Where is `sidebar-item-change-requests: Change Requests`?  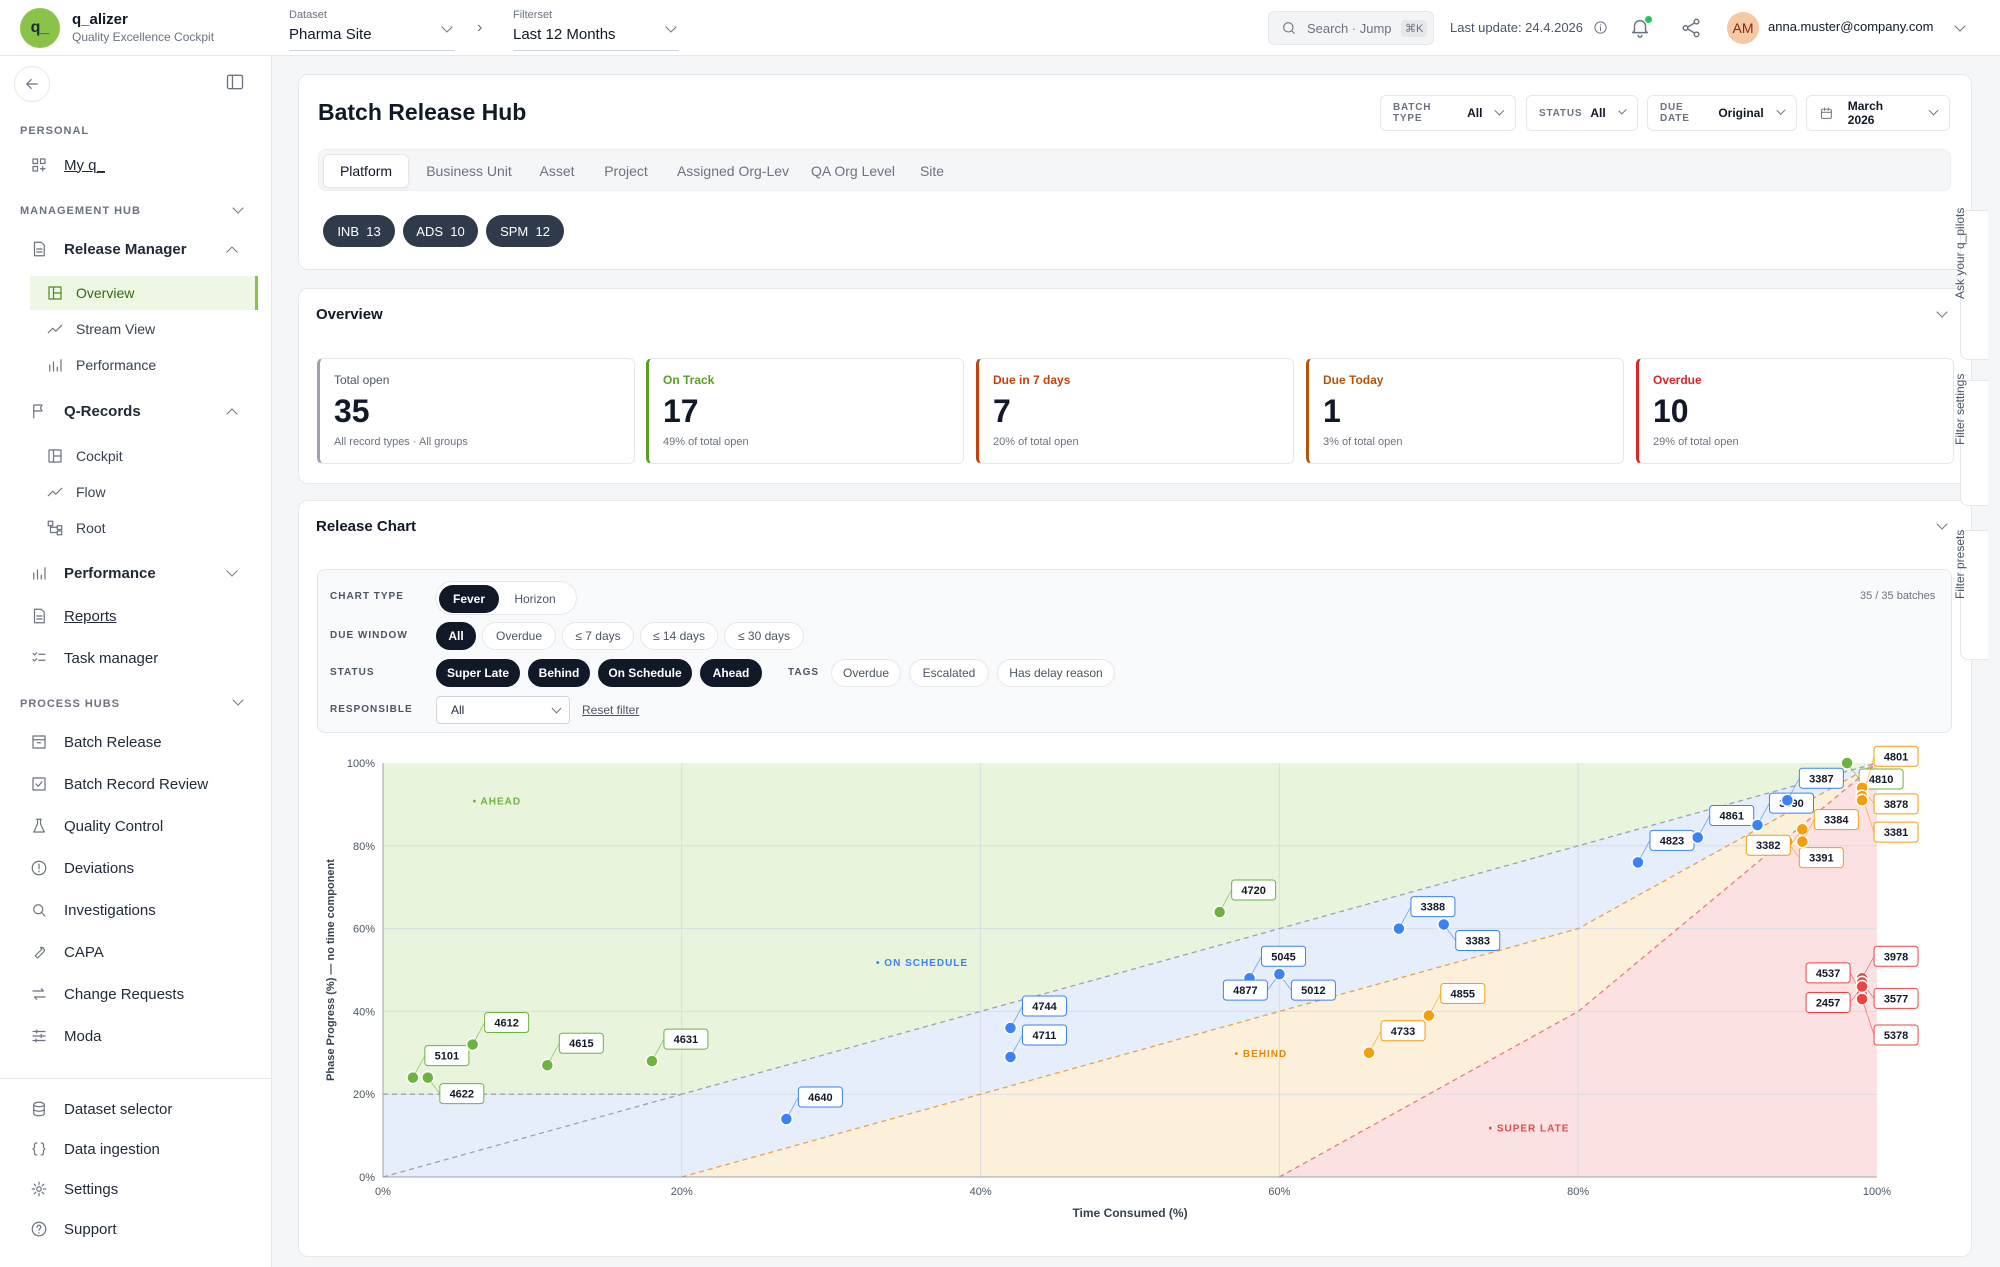 sidebar-item-change-requests: Change Requests is located at coordinates (106, 994).